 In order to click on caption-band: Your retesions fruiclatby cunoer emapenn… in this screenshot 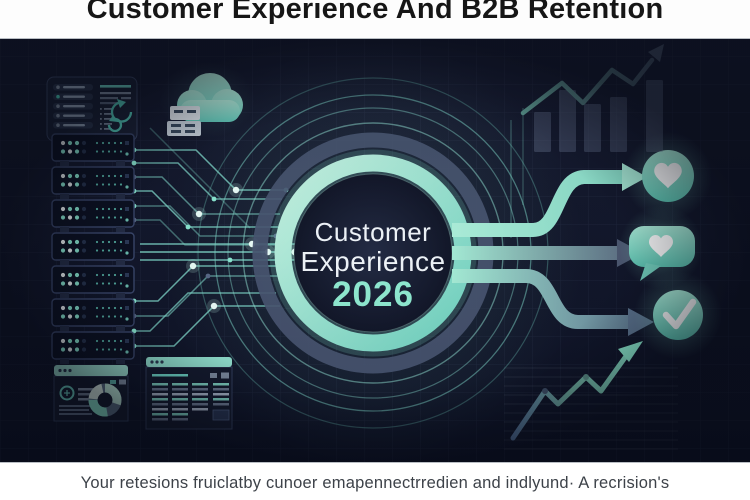, I will do `click(375, 481)`.